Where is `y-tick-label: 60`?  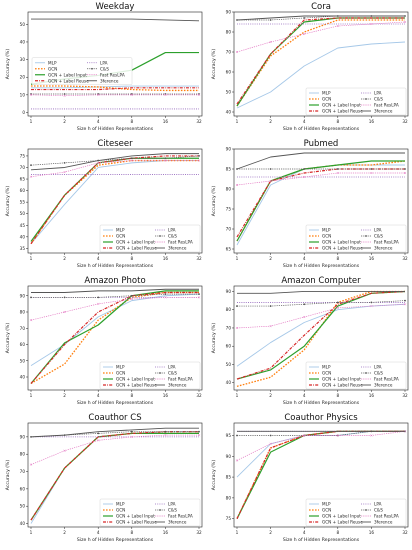 y-tick-label: 60 is located at coordinates (23, 488).